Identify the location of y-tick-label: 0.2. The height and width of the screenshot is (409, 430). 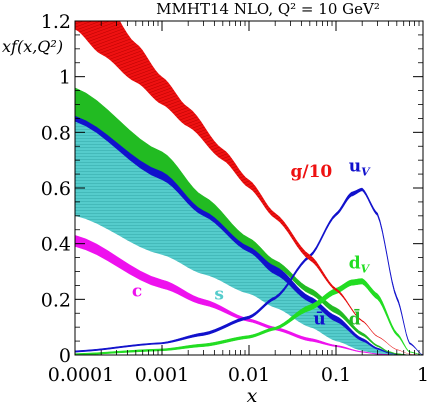
(56, 300).